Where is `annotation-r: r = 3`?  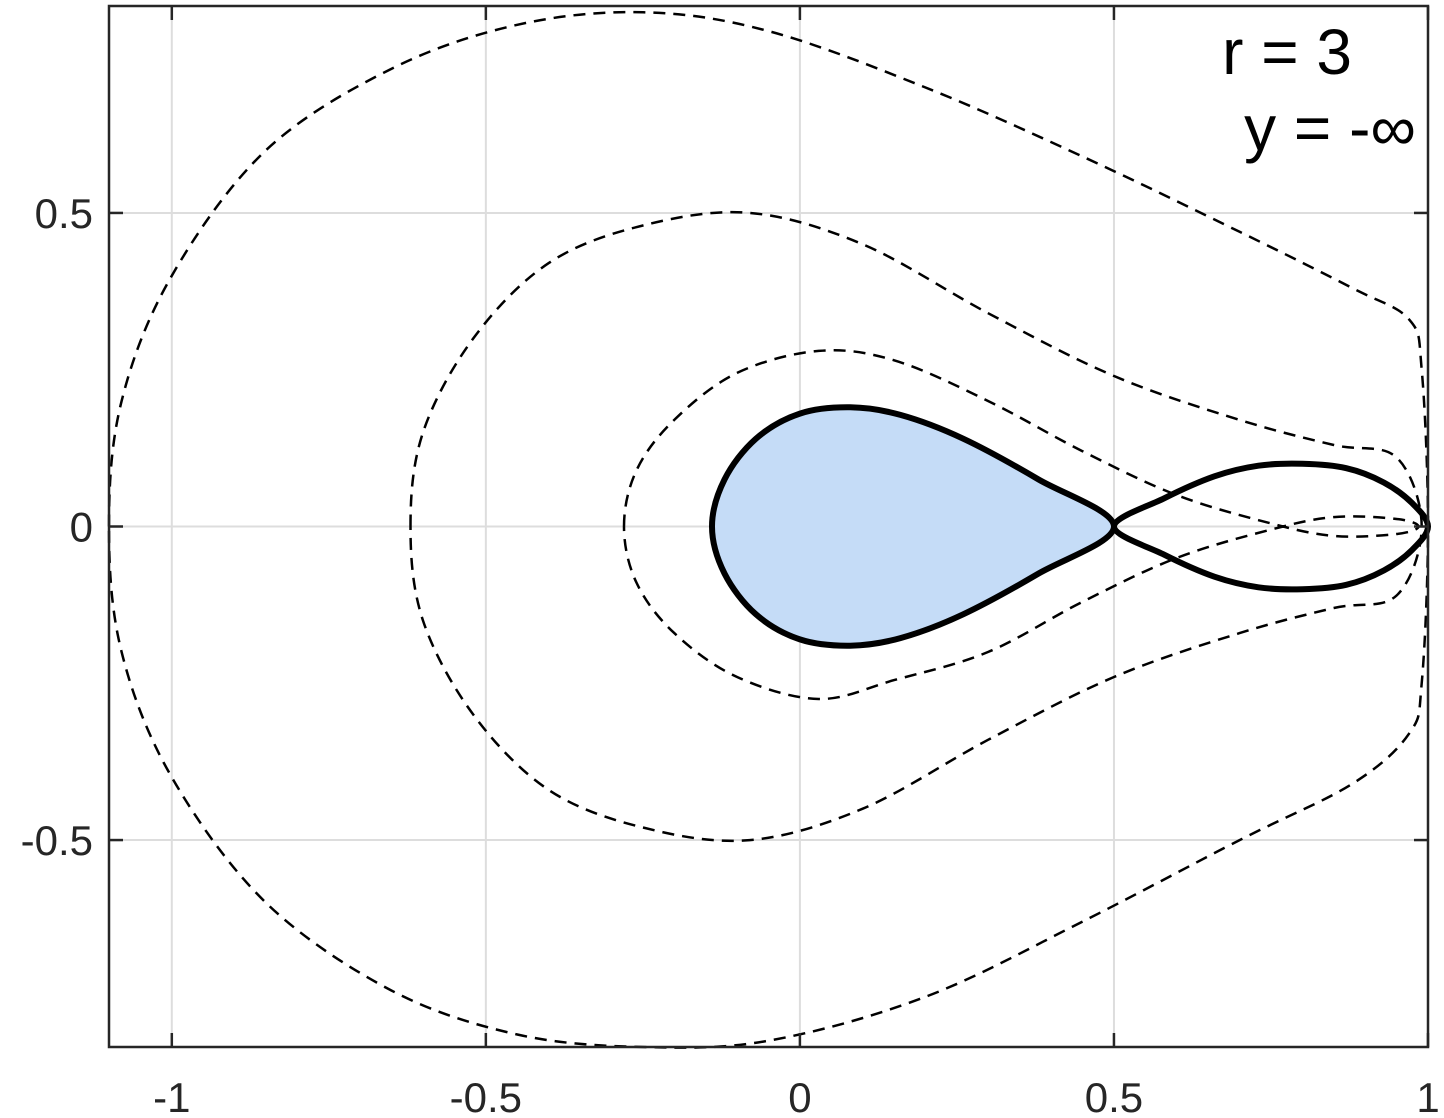
annotation-r: r = 3 is located at coordinates (1287, 52).